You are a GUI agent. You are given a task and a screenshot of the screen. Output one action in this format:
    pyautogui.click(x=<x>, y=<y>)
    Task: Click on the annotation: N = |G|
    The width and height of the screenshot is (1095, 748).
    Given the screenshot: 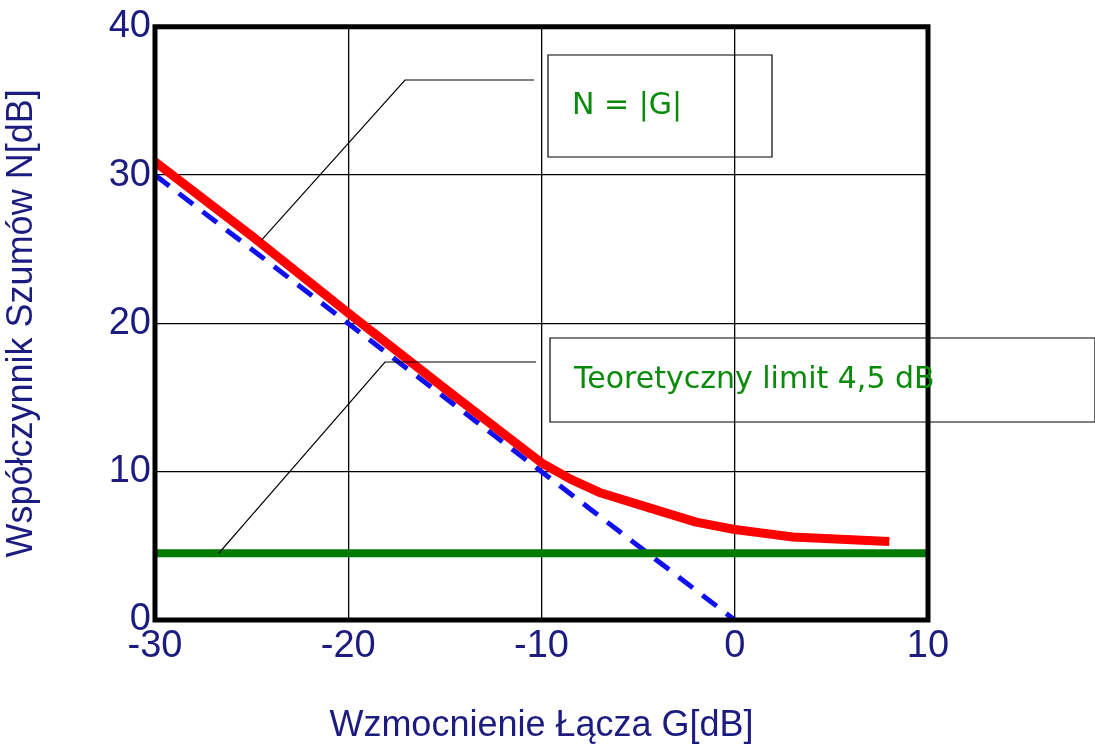 What is the action you would take?
    pyautogui.click(x=627, y=103)
    